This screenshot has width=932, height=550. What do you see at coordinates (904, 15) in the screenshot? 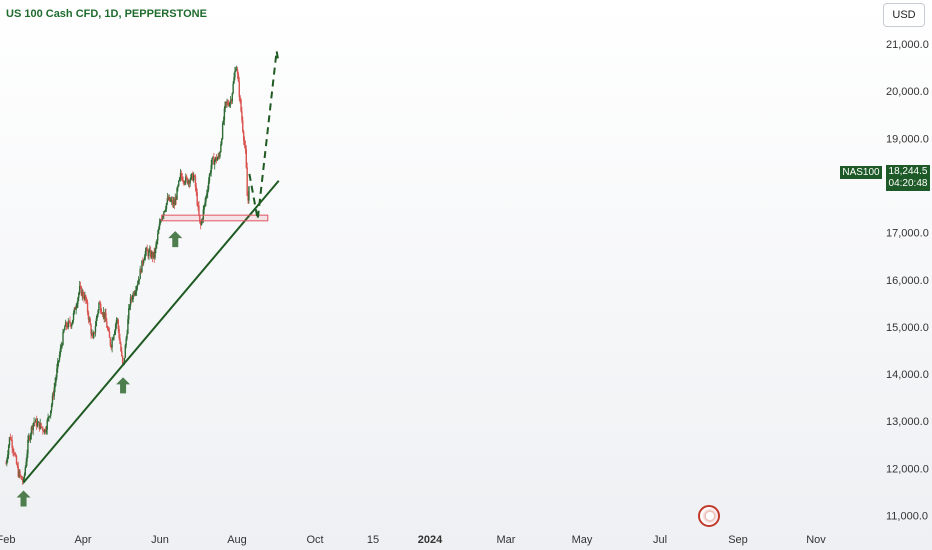
I see `currency-button: USD` at bounding box center [904, 15].